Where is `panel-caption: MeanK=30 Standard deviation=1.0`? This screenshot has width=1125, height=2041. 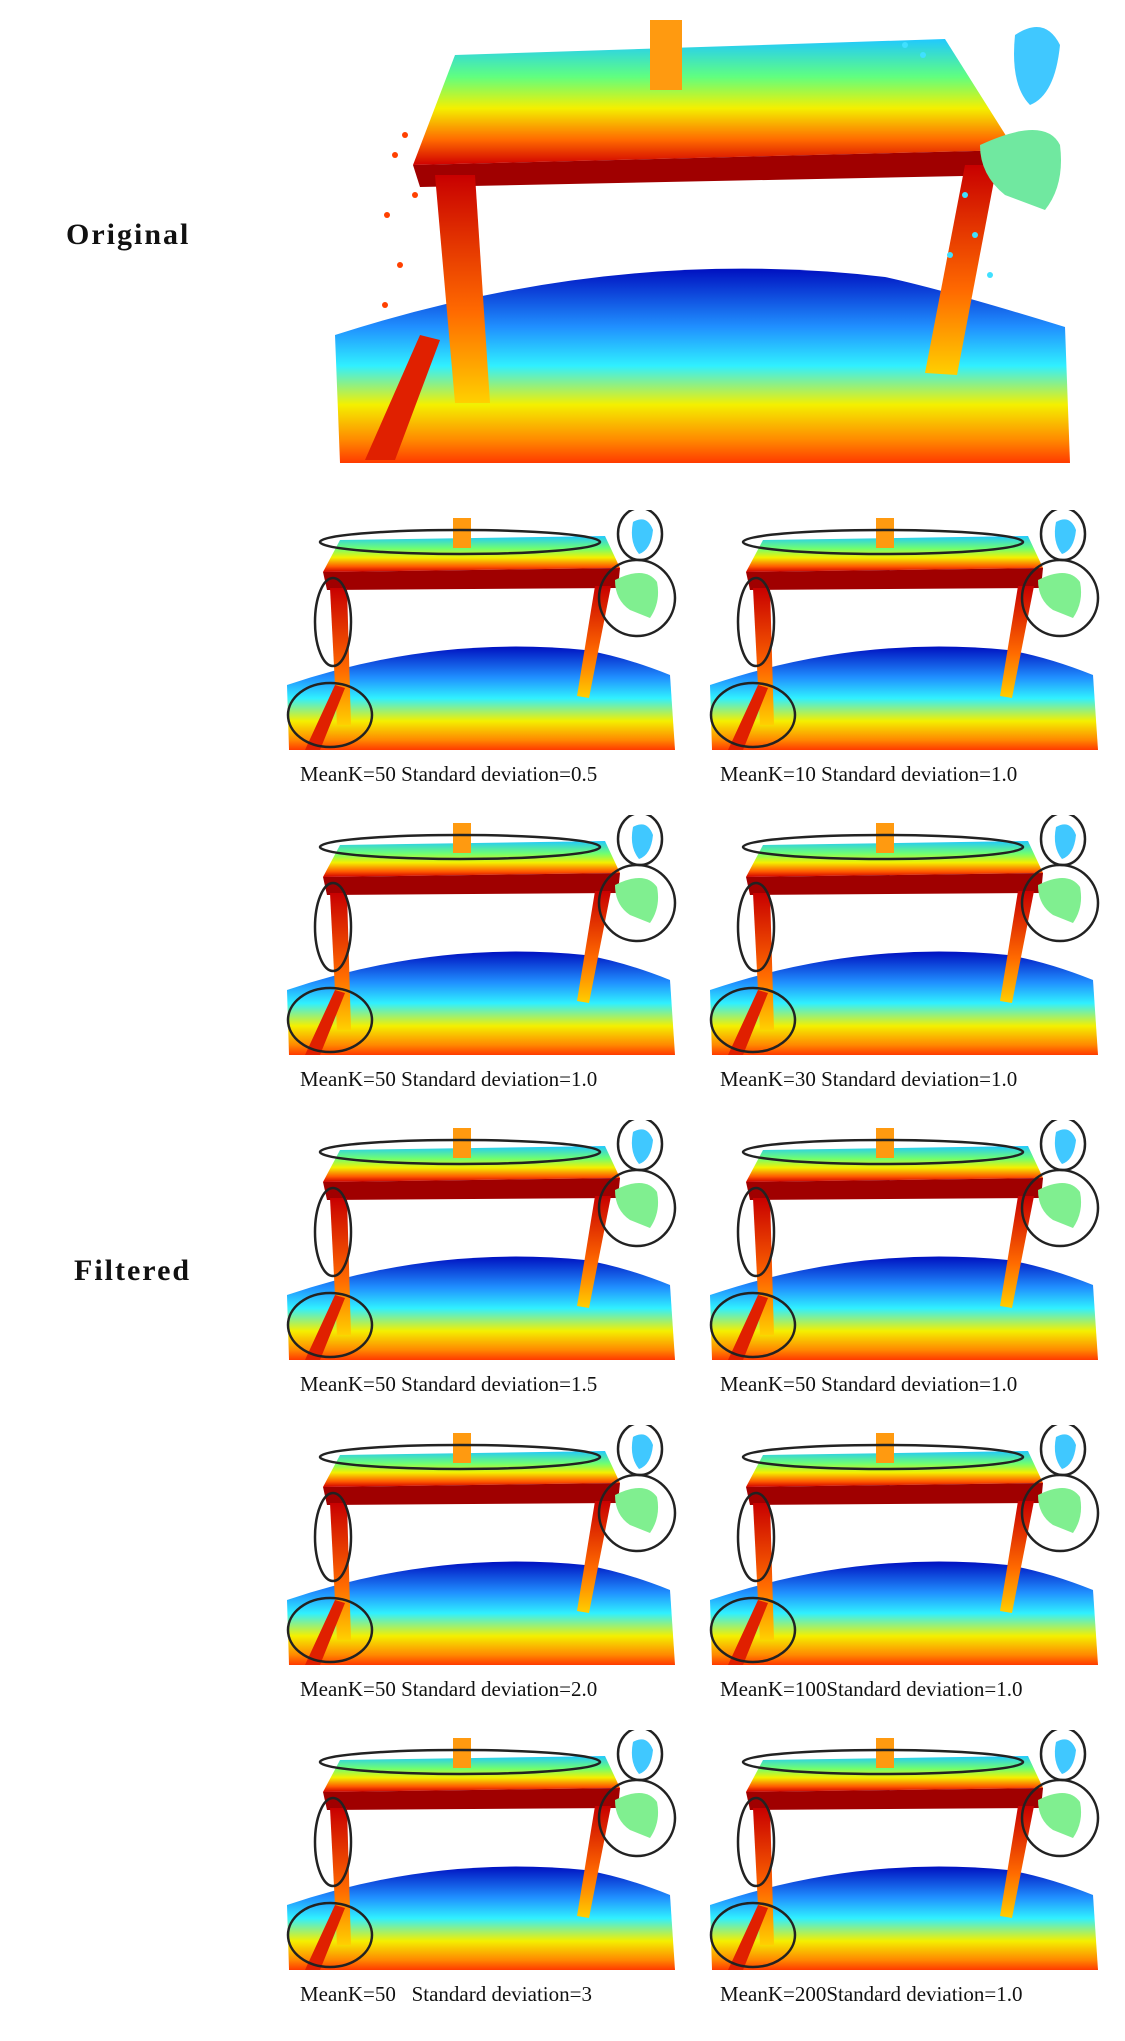 panel-caption: MeanK=30 Standard deviation=1.0 is located at coordinates (869, 1079).